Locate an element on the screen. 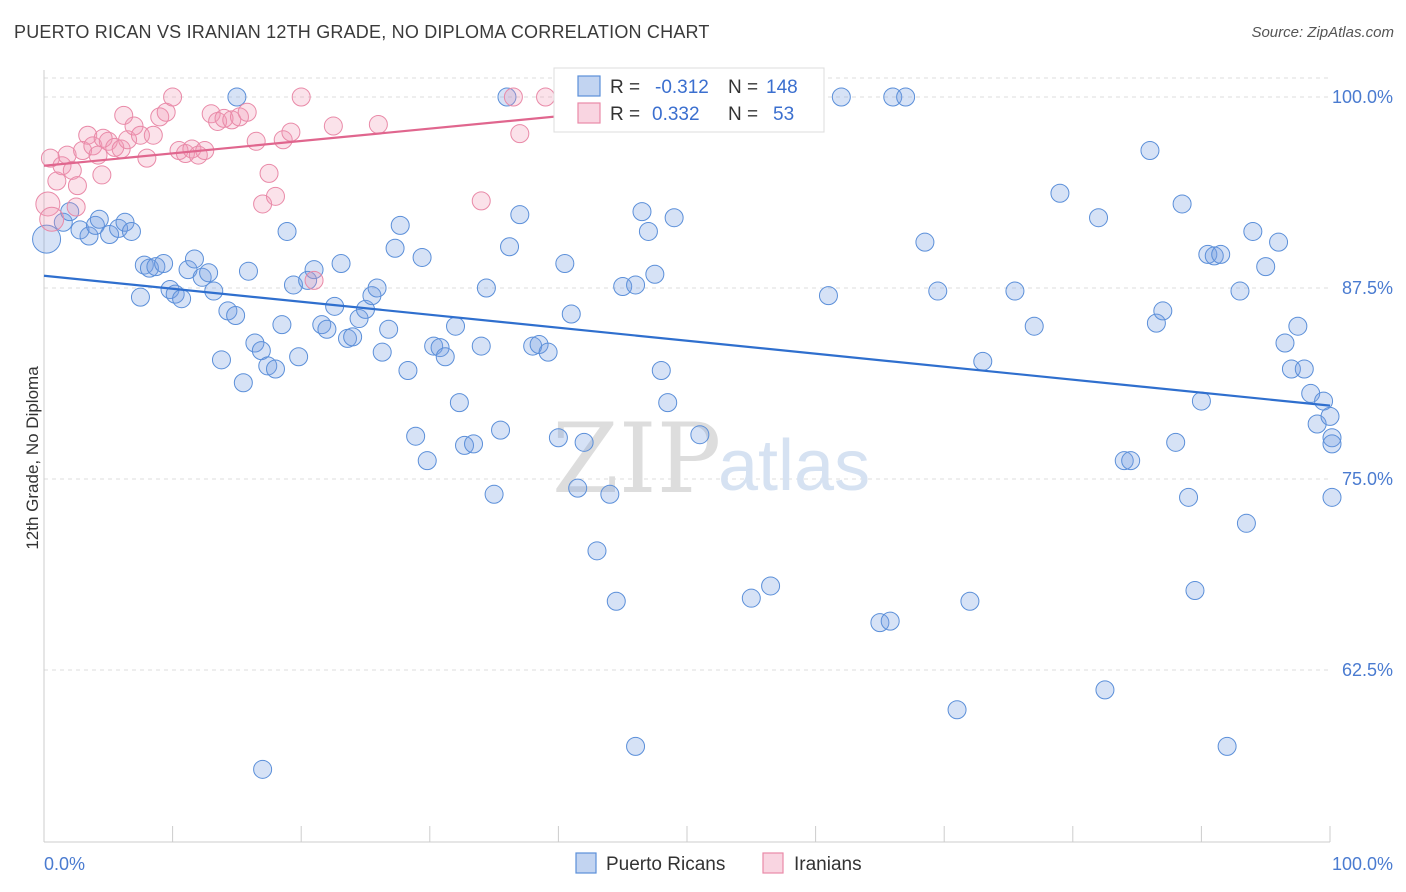 The height and width of the screenshot is (892, 1406). x-tick-label-max: 100.0% is located at coordinates (1362, 864).